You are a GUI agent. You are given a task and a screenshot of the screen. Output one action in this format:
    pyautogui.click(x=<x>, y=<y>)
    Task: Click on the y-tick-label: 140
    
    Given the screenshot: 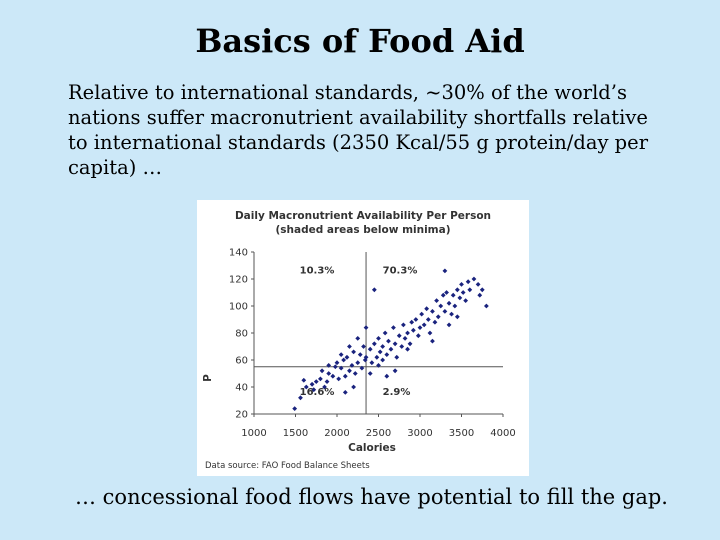 What is the action you would take?
    pyautogui.click(x=238, y=253)
    